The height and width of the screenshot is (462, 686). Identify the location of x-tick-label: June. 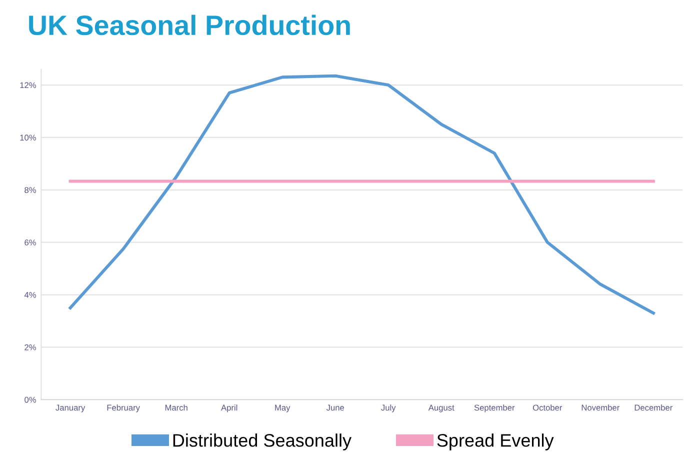
(335, 407).